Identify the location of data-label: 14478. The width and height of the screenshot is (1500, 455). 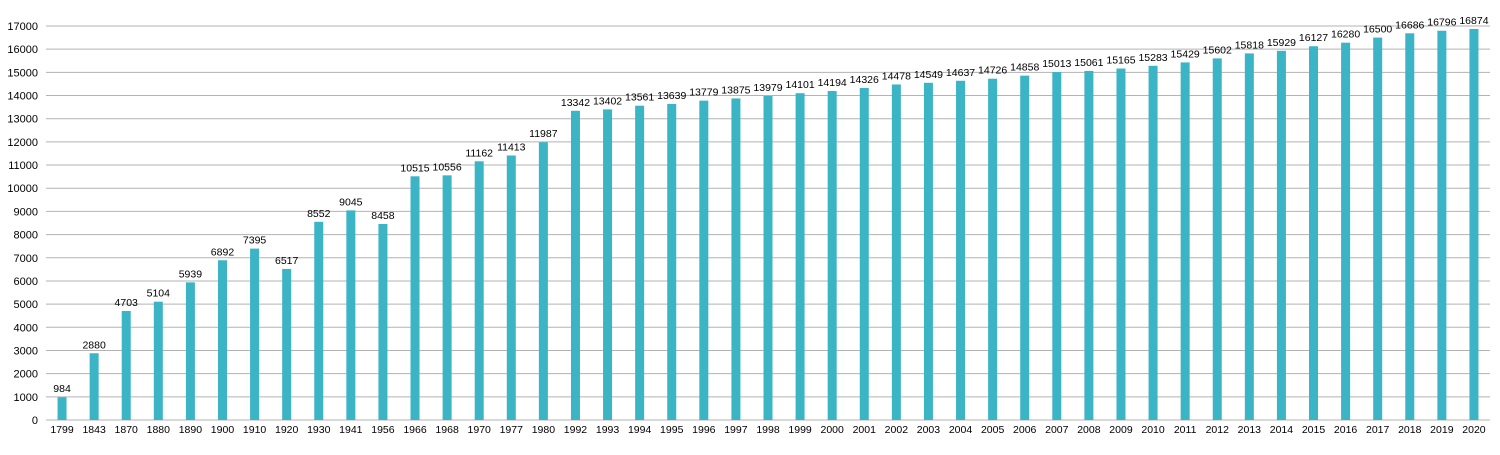
(896, 76).